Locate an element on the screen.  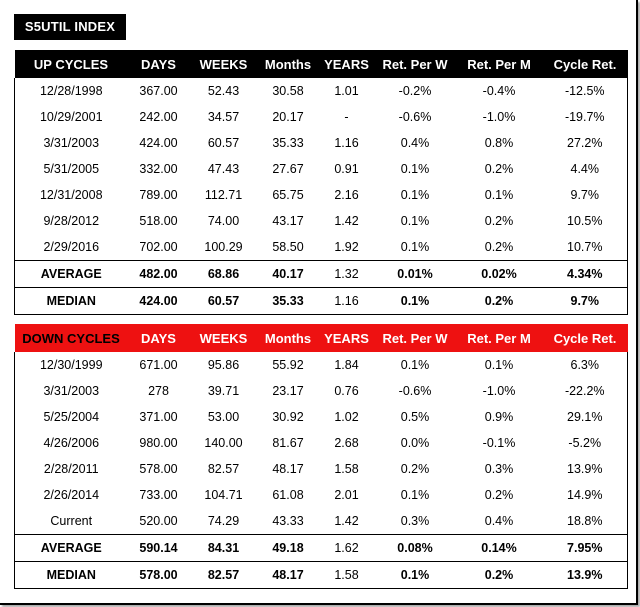
average-value: 0.01% is located at coordinates (415, 274).